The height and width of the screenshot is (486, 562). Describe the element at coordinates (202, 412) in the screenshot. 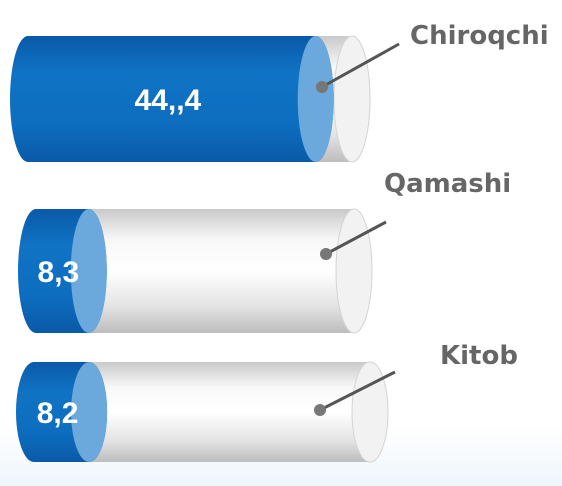

I see `cylinder-tube` at that location.